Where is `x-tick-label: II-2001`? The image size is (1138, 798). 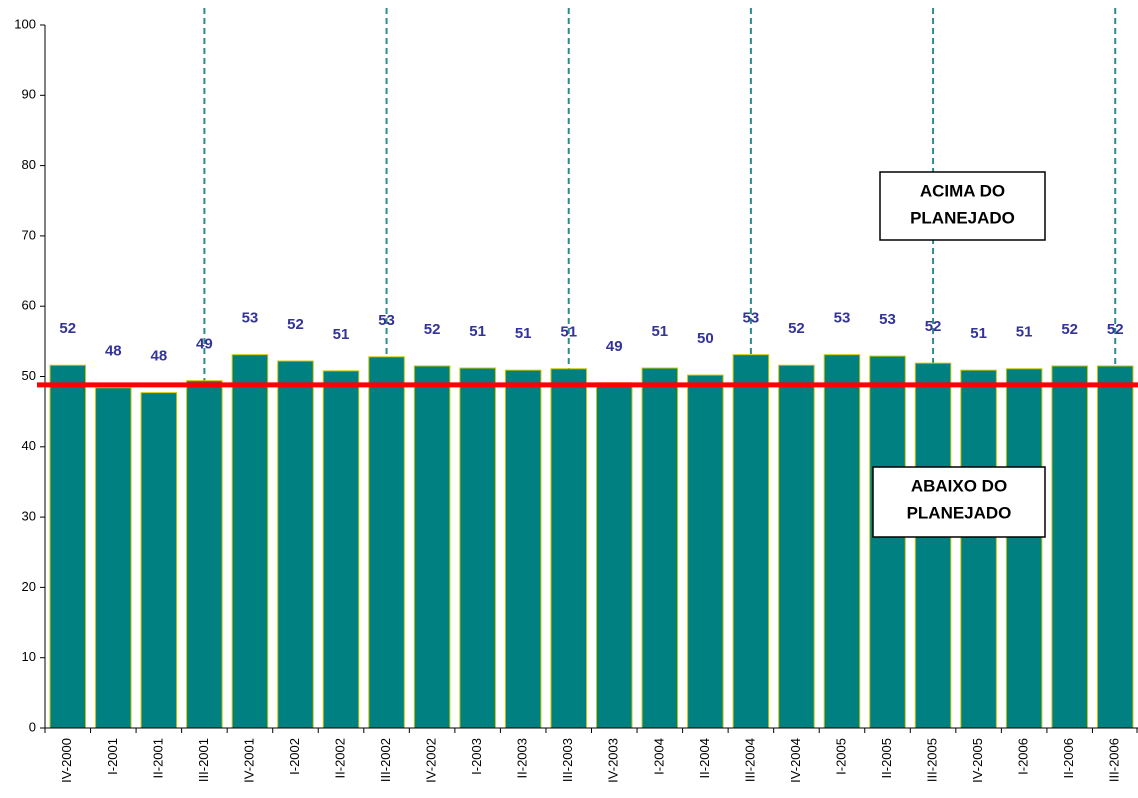 x-tick-label: II-2001 is located at coordinates (157, 758).